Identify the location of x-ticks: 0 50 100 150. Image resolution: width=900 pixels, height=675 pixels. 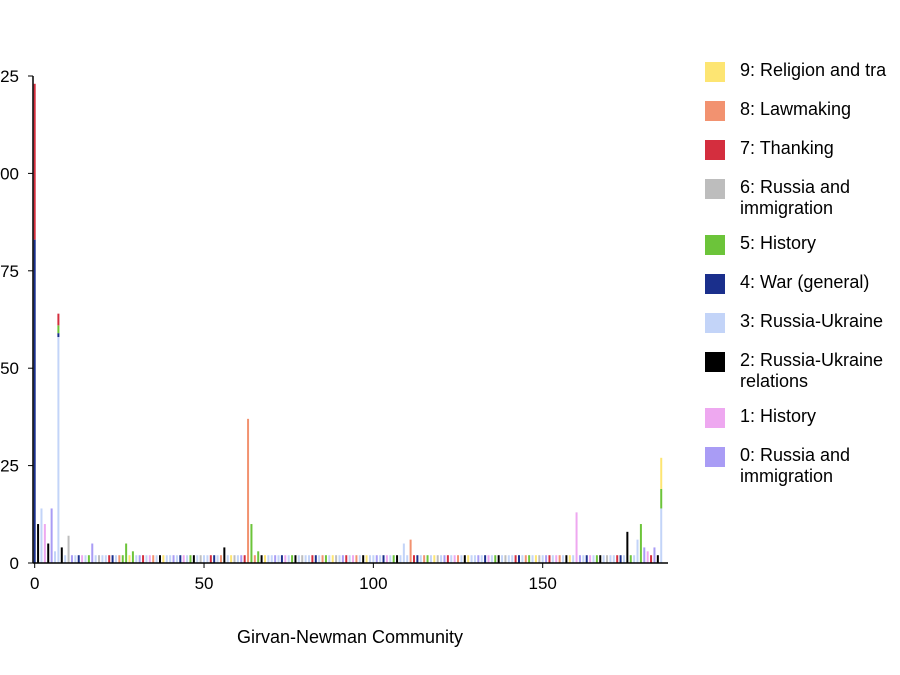
(293, 578).